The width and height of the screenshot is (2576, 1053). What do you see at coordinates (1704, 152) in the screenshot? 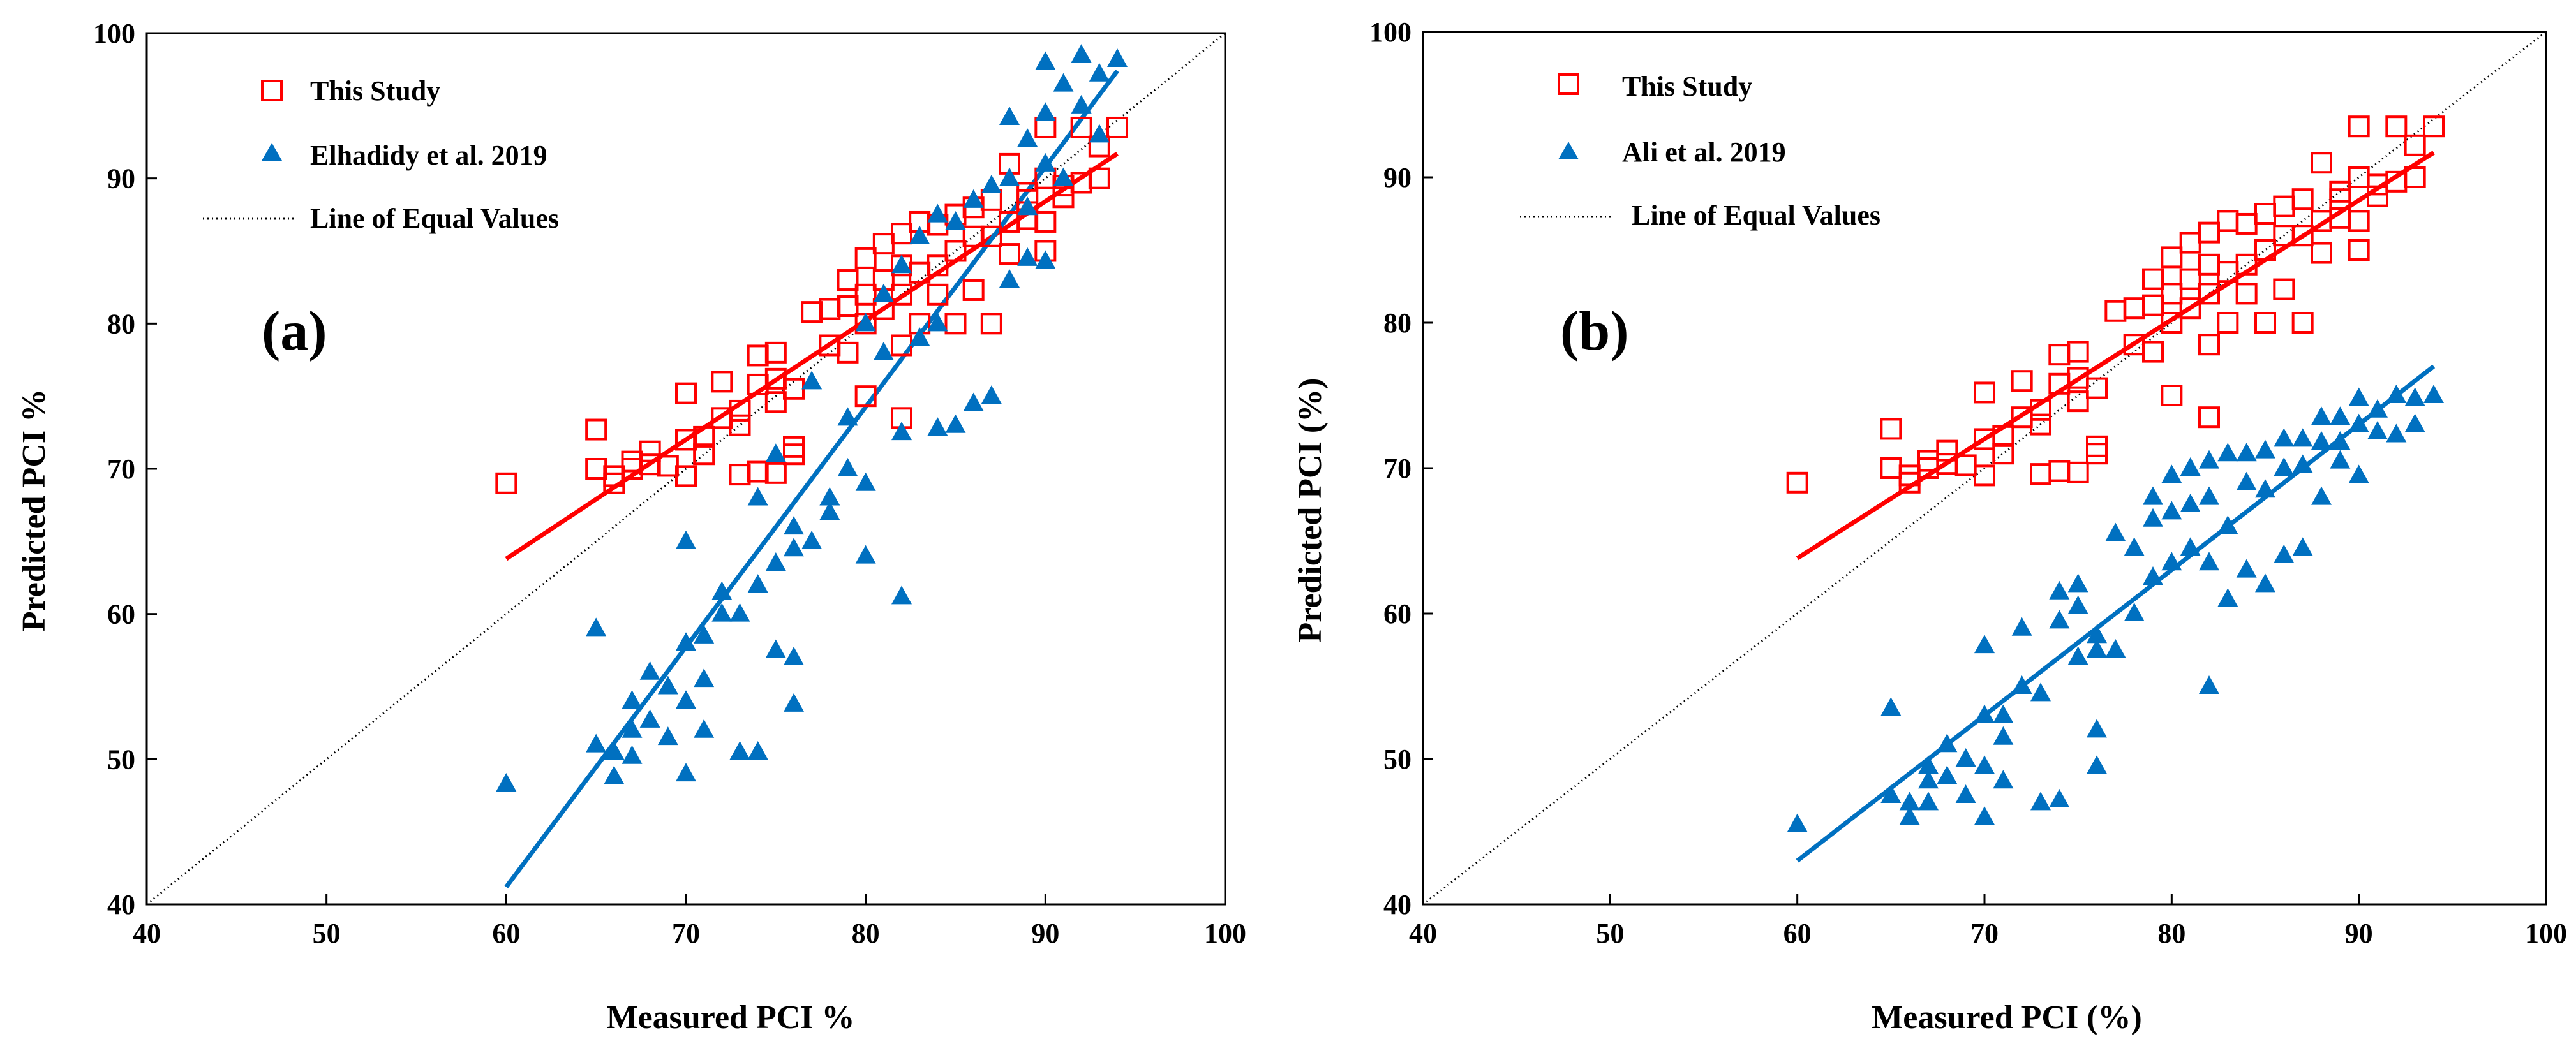
I see `legend-label-ali: Ali et al. 2019` at bounding box center [1704, 152].